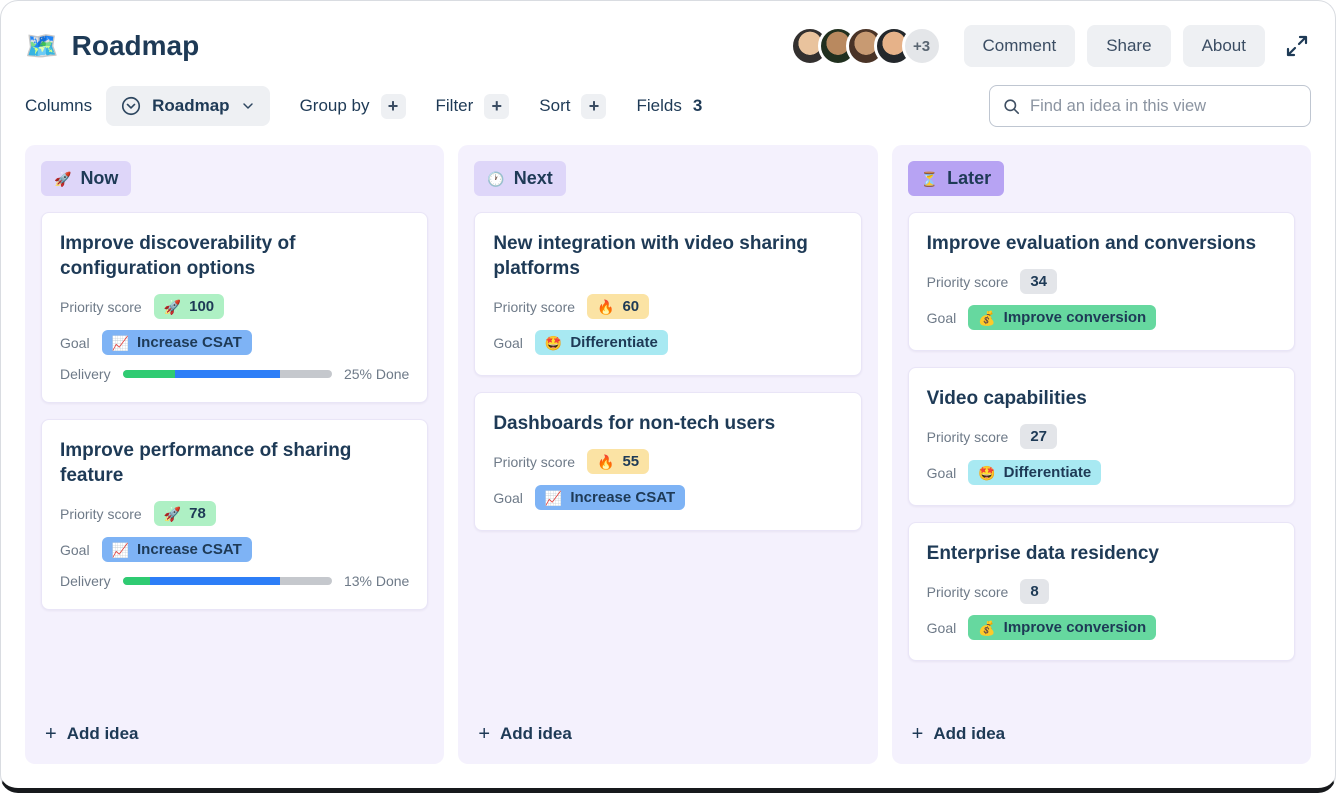  What do you see at coordinates (1091, 243) in the screenshot?
I see `card-title: Improve evaluation and conversions` at bounding box center [1091, 243].